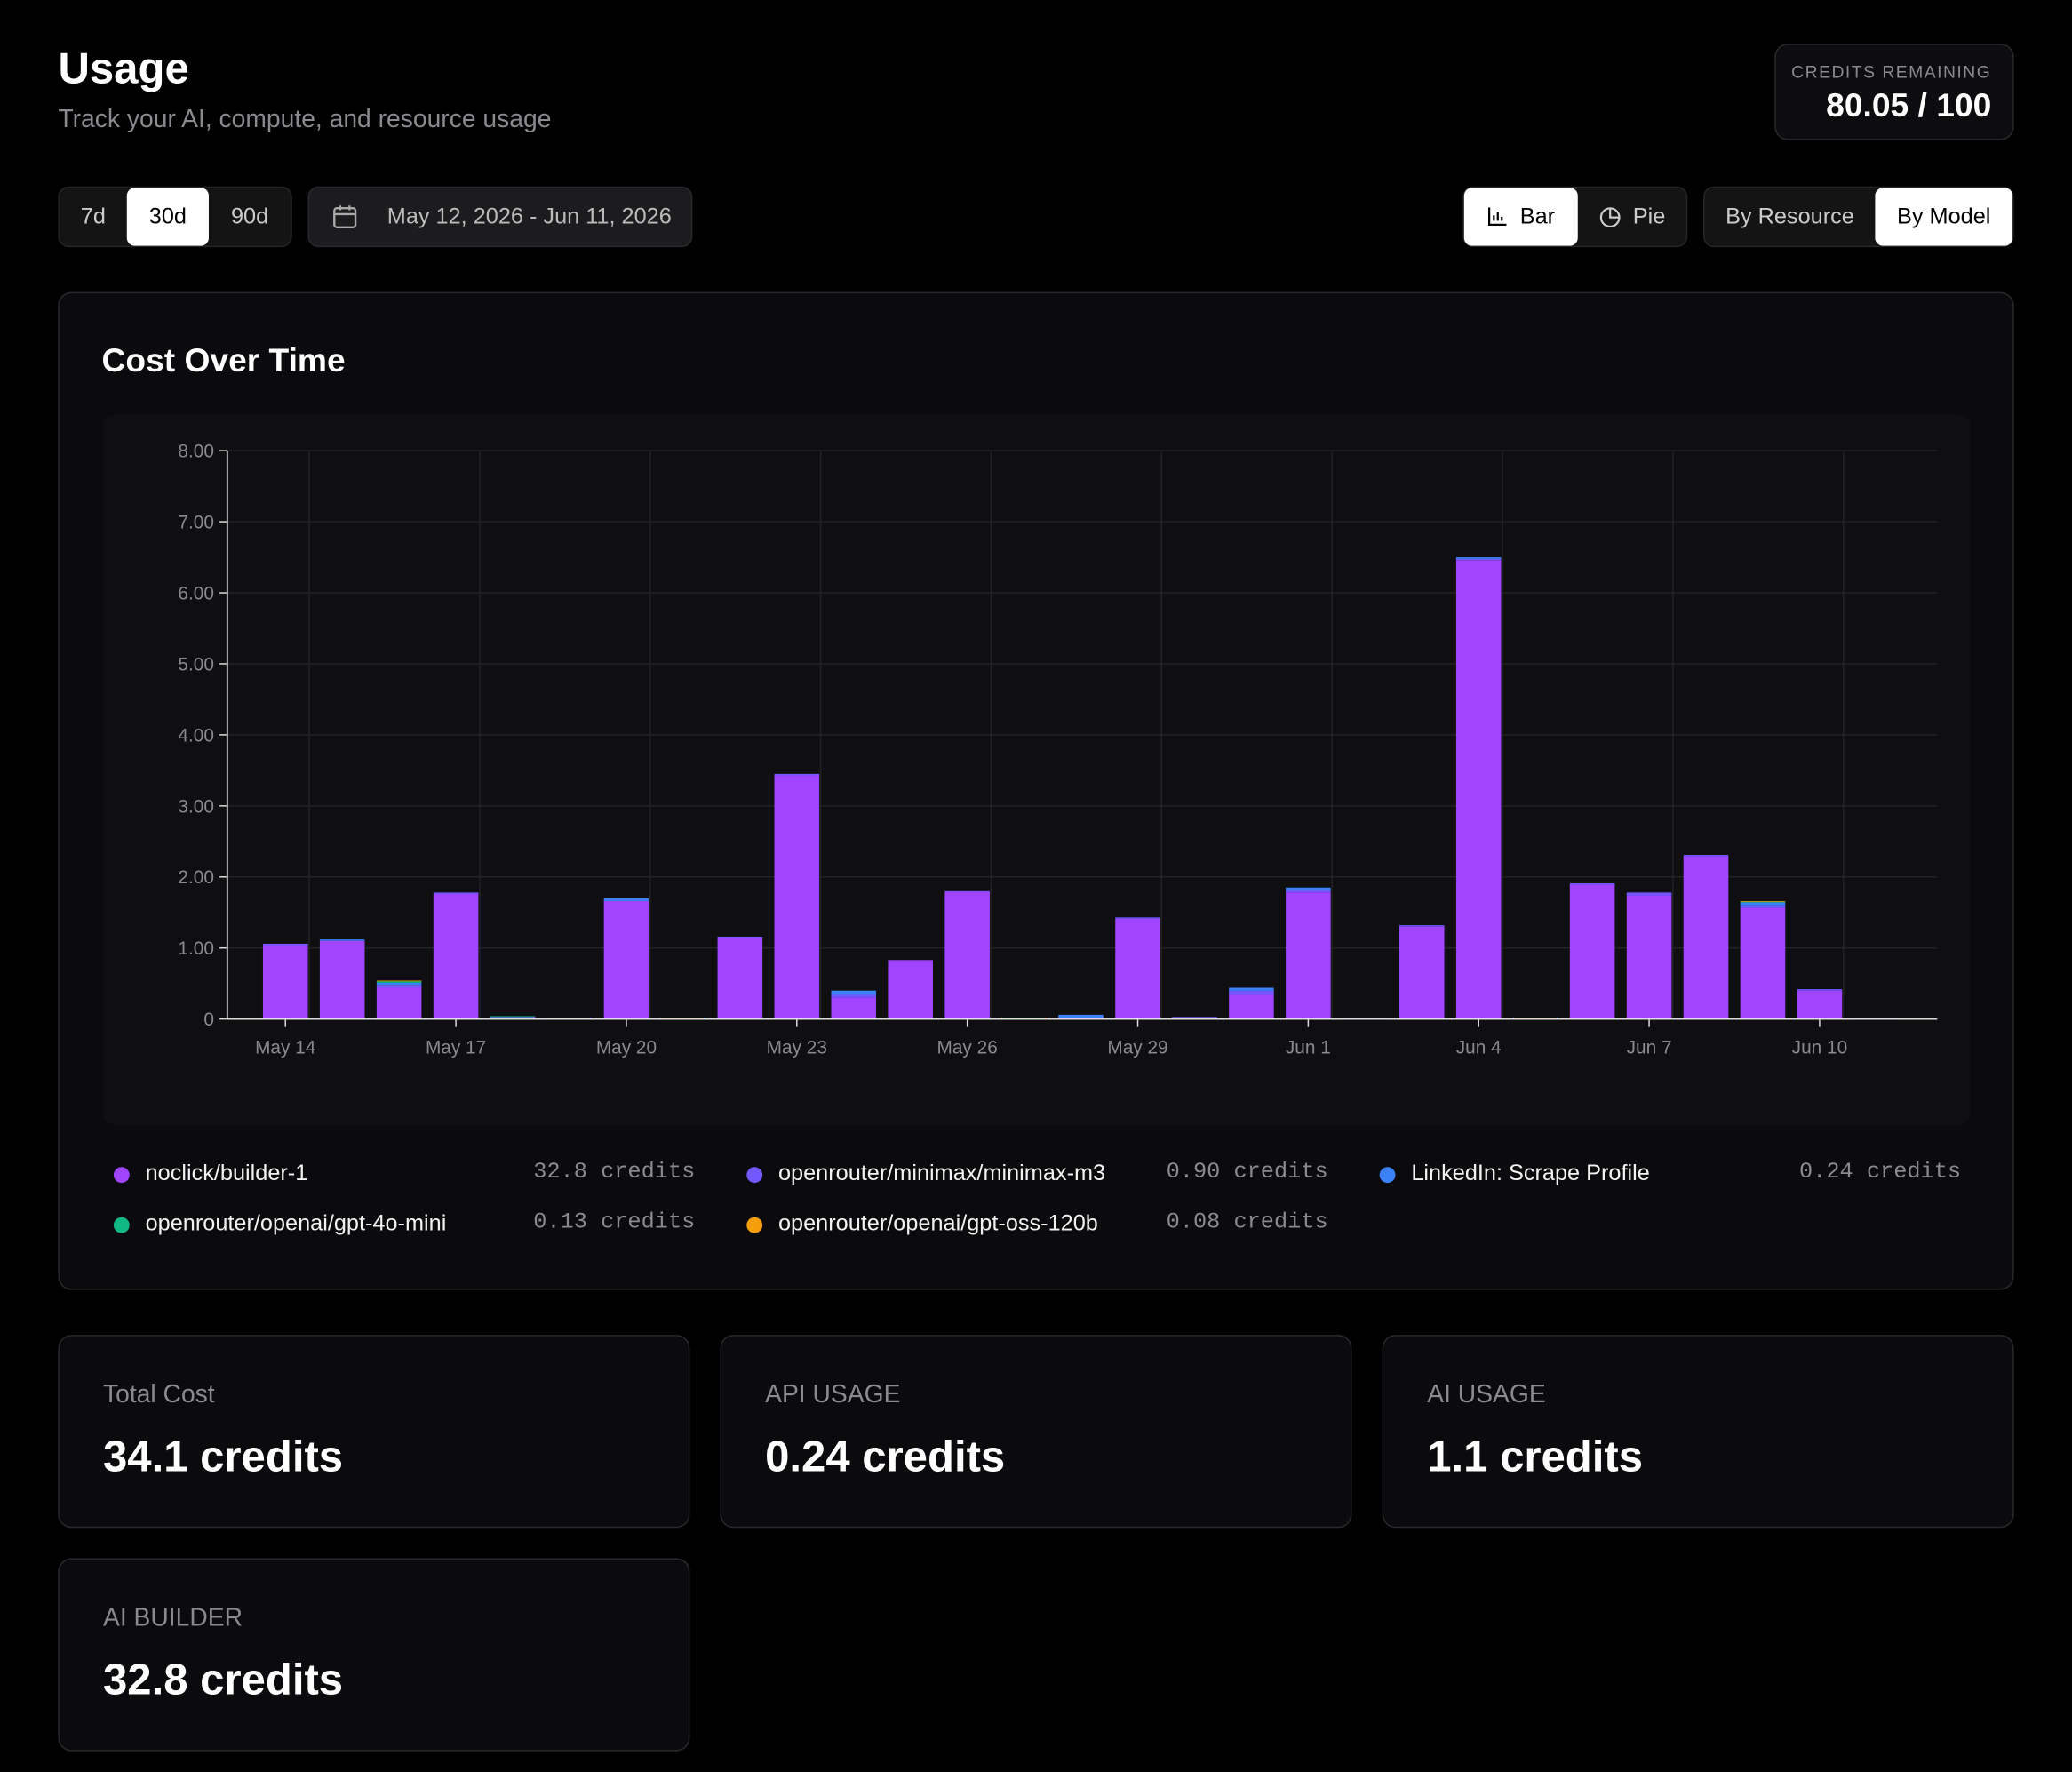 This screenshot has height=1772, width=2072. I want to click on y-tick-label: 4.00, so click(196, 735).